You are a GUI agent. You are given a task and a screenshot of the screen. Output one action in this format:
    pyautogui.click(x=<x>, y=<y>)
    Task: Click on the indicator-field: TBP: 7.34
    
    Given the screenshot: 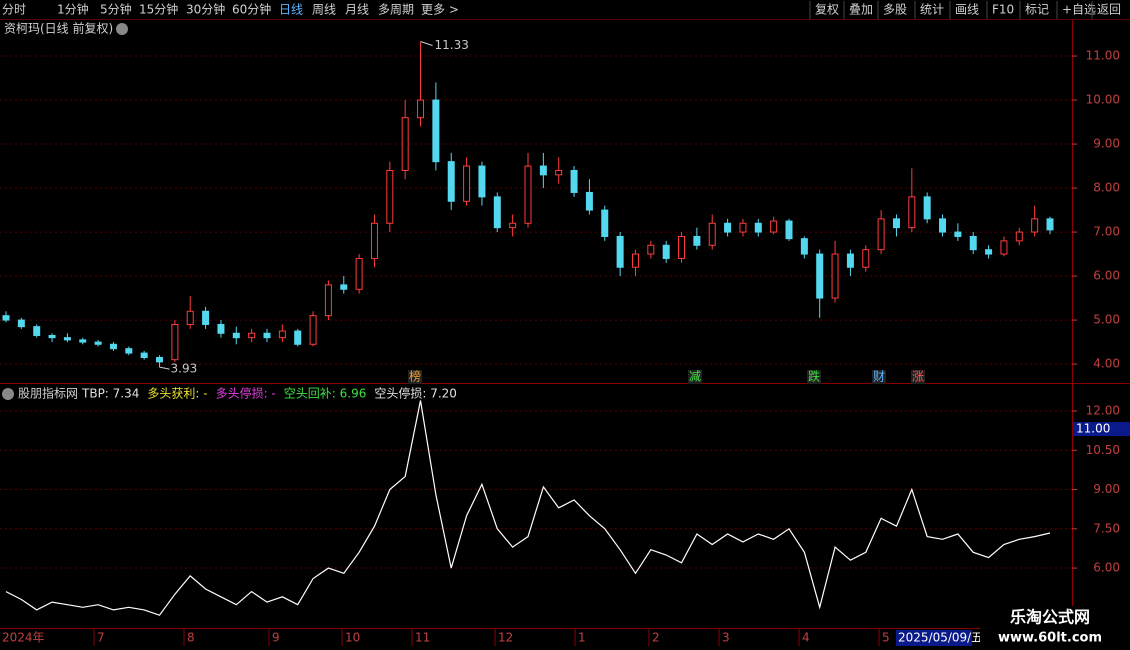 What is the action you would take?
    pyautogui.click(x=110, y=394)
    